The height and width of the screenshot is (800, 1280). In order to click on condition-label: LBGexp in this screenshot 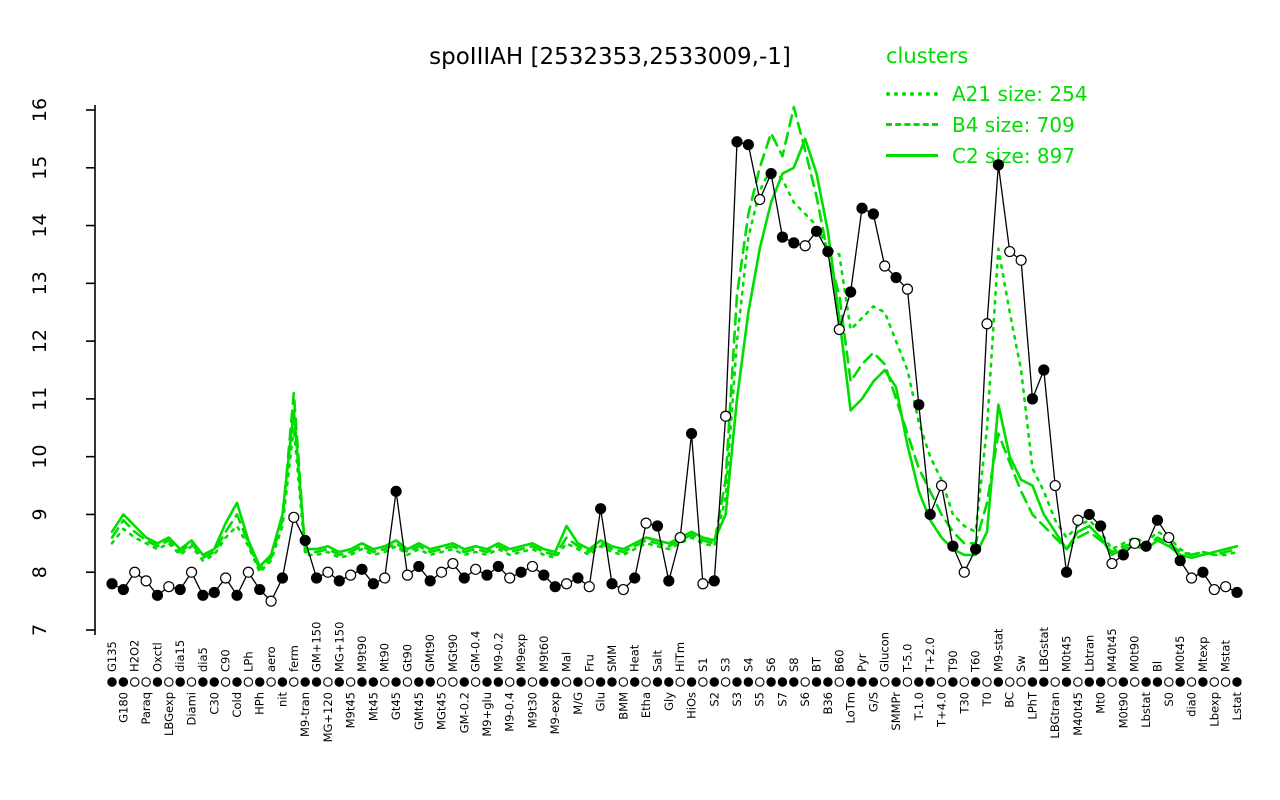, I will do `click(169, 714)`.